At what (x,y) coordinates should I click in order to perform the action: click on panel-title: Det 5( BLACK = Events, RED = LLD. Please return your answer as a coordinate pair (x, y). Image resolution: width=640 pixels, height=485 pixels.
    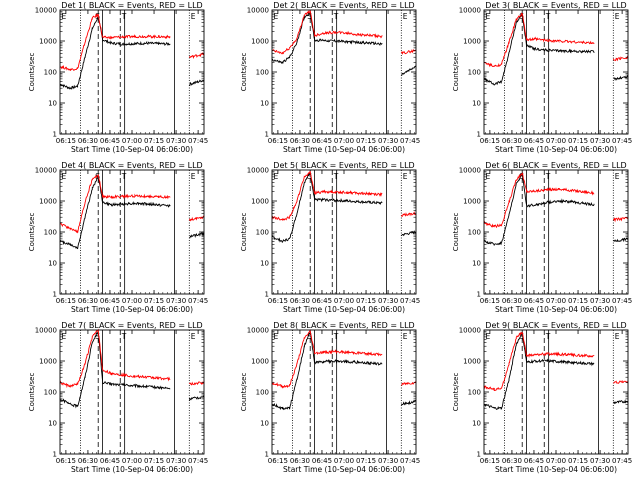
    Looking at the image, I should click on (343, 165).